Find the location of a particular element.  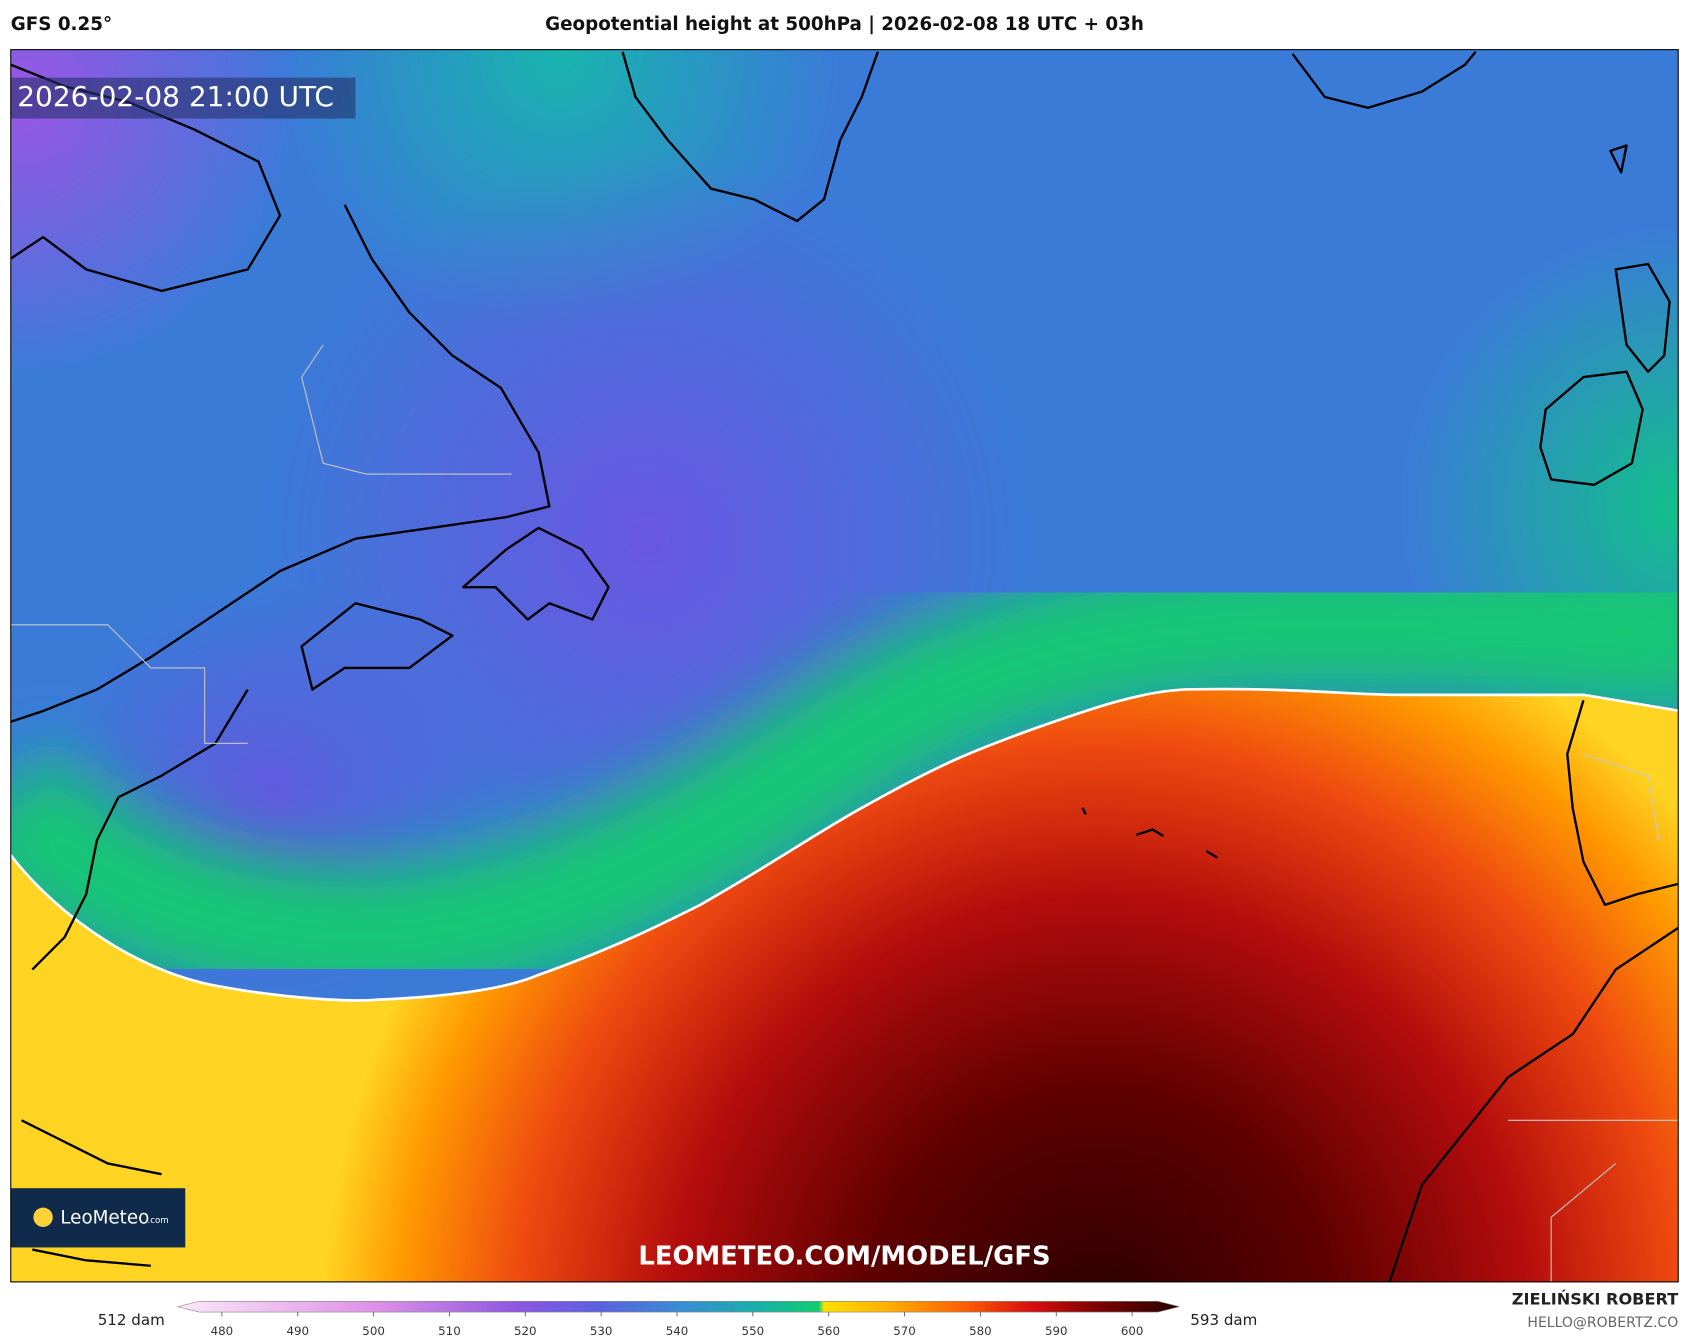

colorbar-tick-label: 570 is located at coordinates (904, 1331).